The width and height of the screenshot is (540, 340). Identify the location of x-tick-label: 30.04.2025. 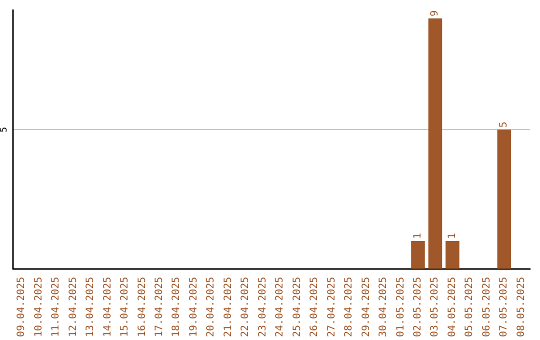
(384, 307).